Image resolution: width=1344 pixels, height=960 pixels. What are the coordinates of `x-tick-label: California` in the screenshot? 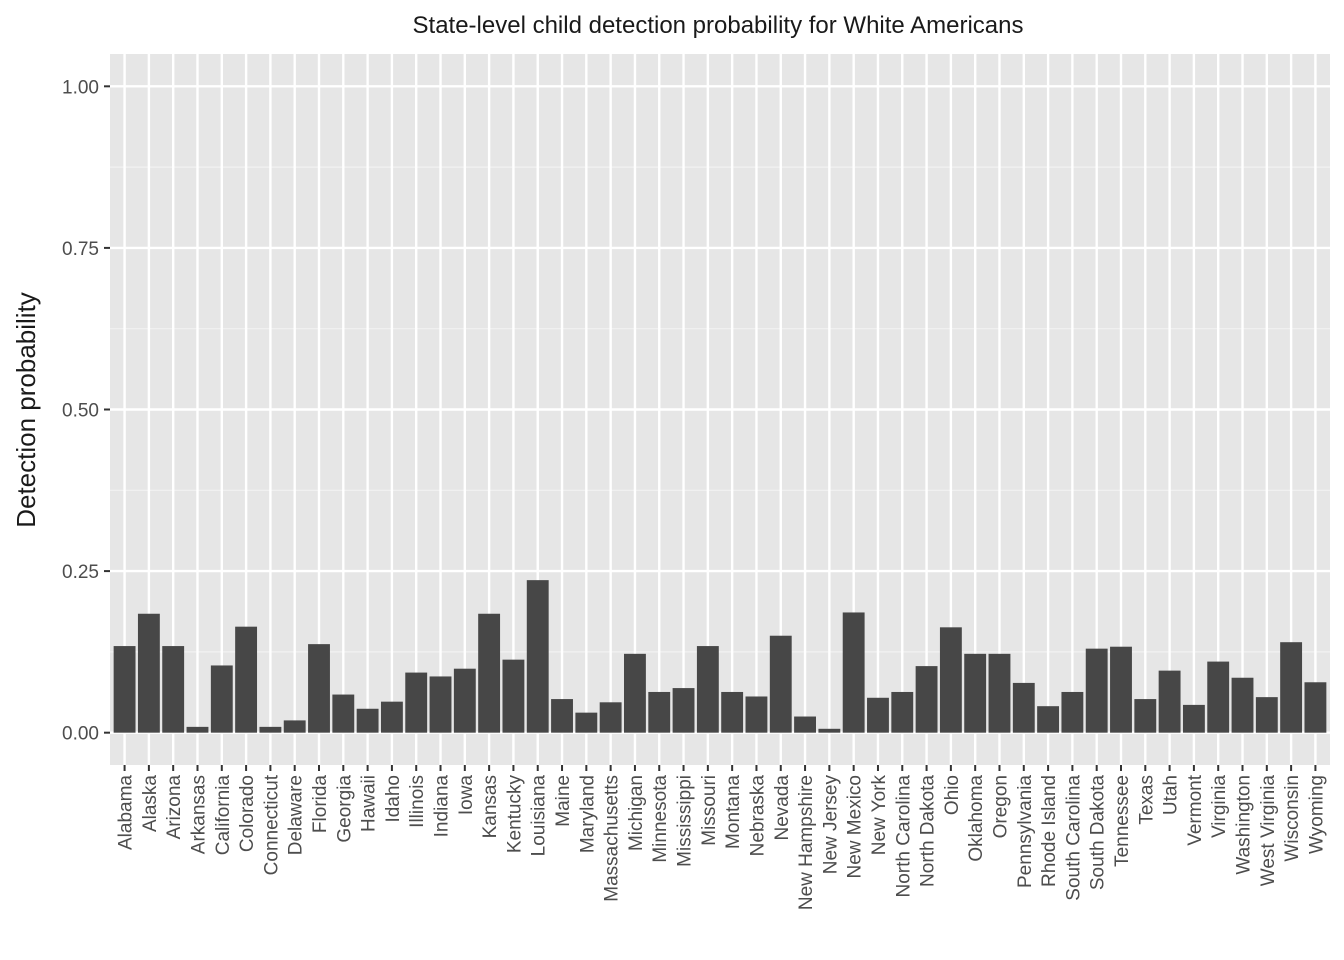 It's located at (223, 815).